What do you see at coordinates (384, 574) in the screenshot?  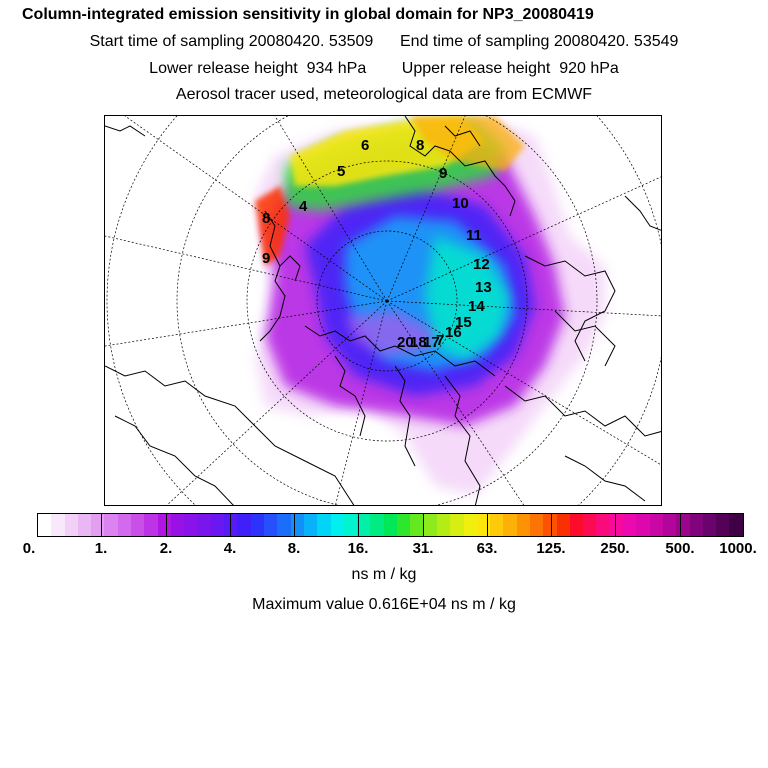 I see `colorbar-unit: ns m / kg` at bounding box center [384, 574].